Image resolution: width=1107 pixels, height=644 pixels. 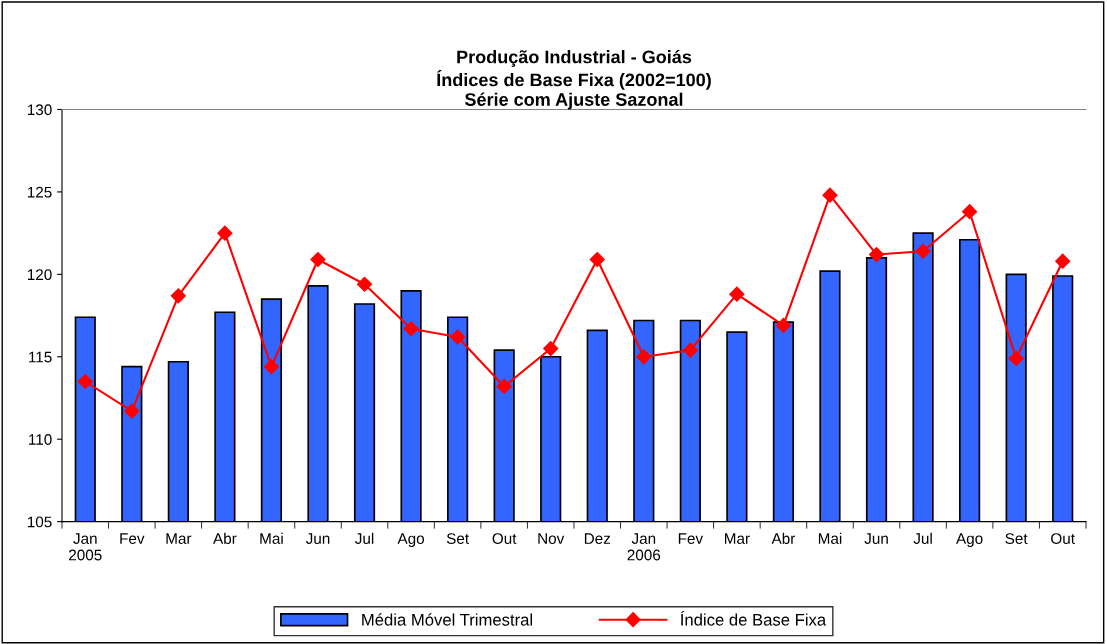 What do you see at coordinates (40, 439) in the screenshot?
I see `y-tick-label: 110` at bounding box center [40, 439].